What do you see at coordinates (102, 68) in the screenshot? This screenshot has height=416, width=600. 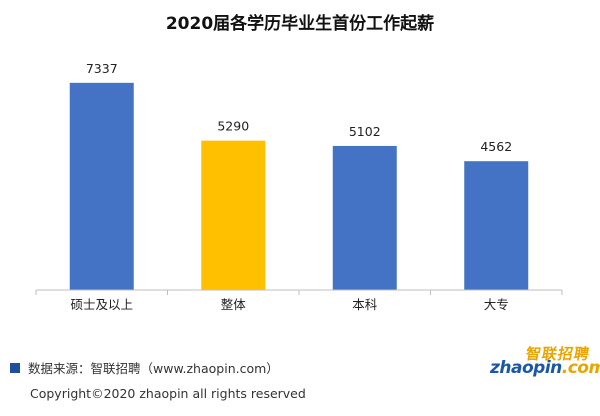 I see `bar-value-label: 7337` at bounding box center [102, 68].